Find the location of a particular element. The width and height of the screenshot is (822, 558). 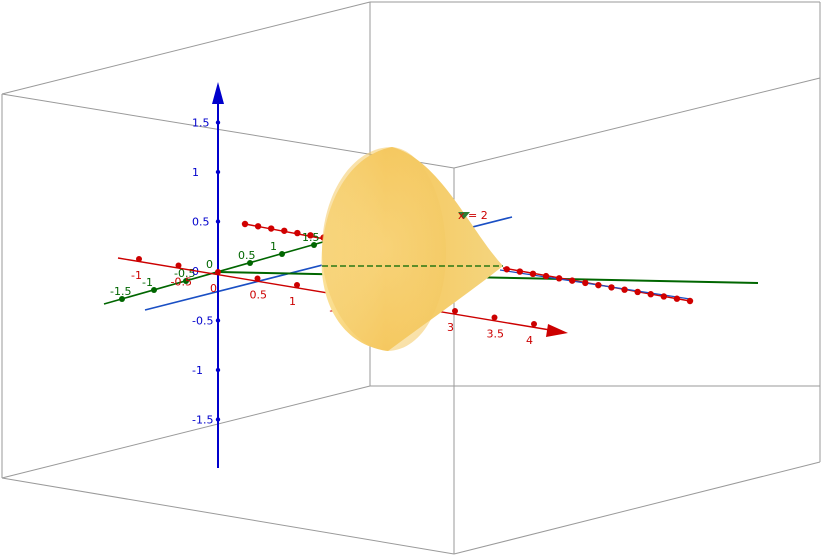

red-dotted-line-back is located at coordinates (286, 230).